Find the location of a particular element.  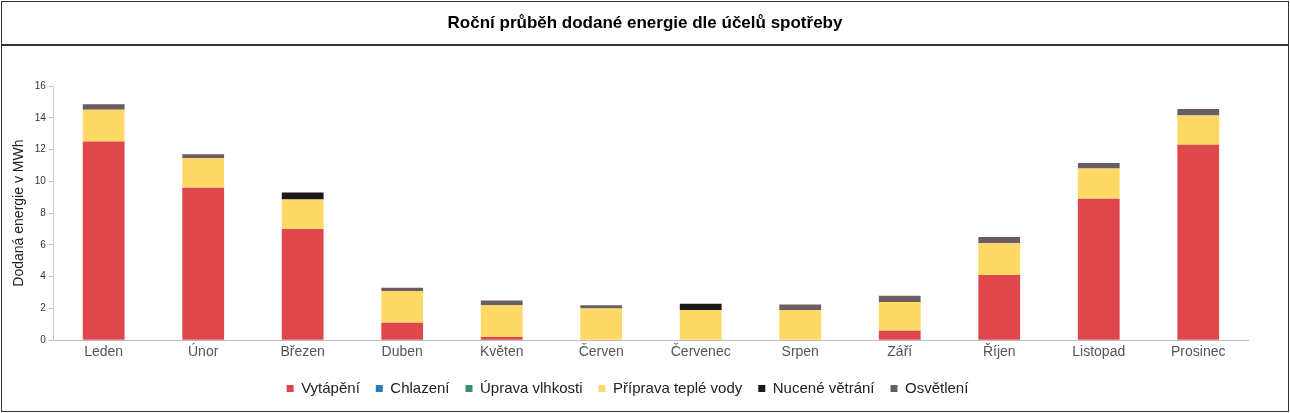

y-tick-label: 10 is located at coordinates (40, 181).